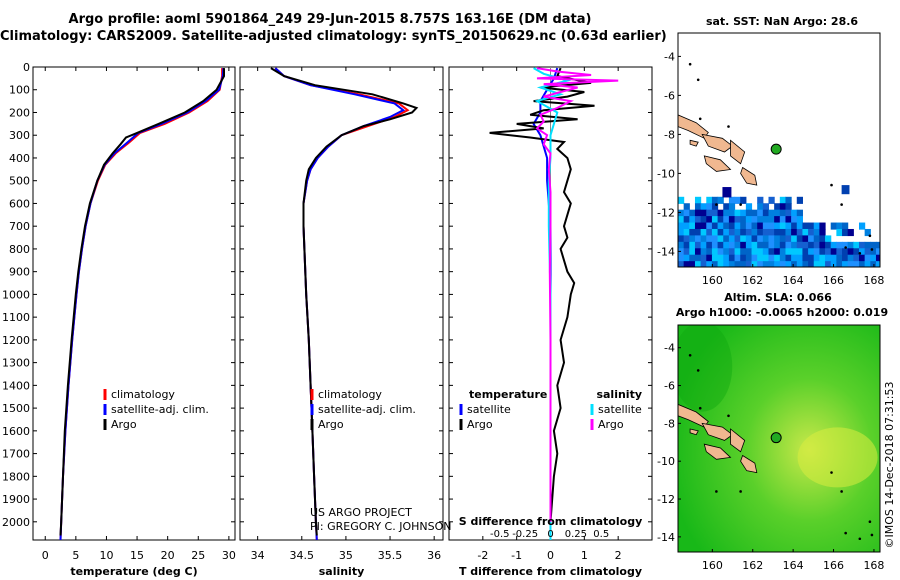 The image size is (900, 580). I want to click on temp-legend-label: Argo, so click(480, 424).